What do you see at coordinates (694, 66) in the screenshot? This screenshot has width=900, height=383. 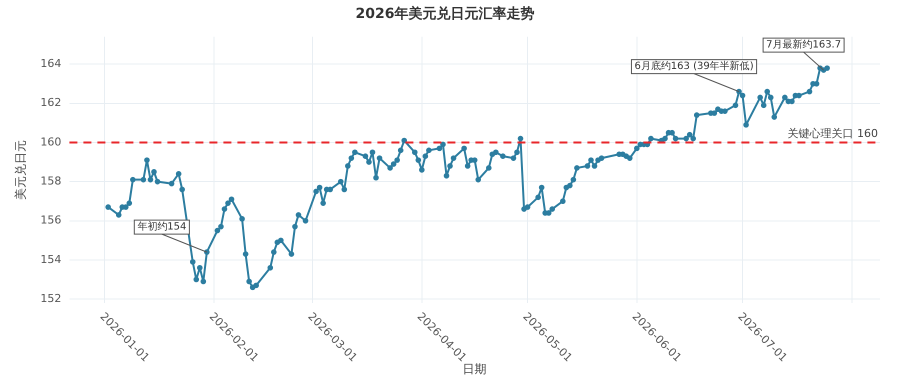 I see `annotation: 6月底约163 (39年半新低)` at bounding box center [694, 66].